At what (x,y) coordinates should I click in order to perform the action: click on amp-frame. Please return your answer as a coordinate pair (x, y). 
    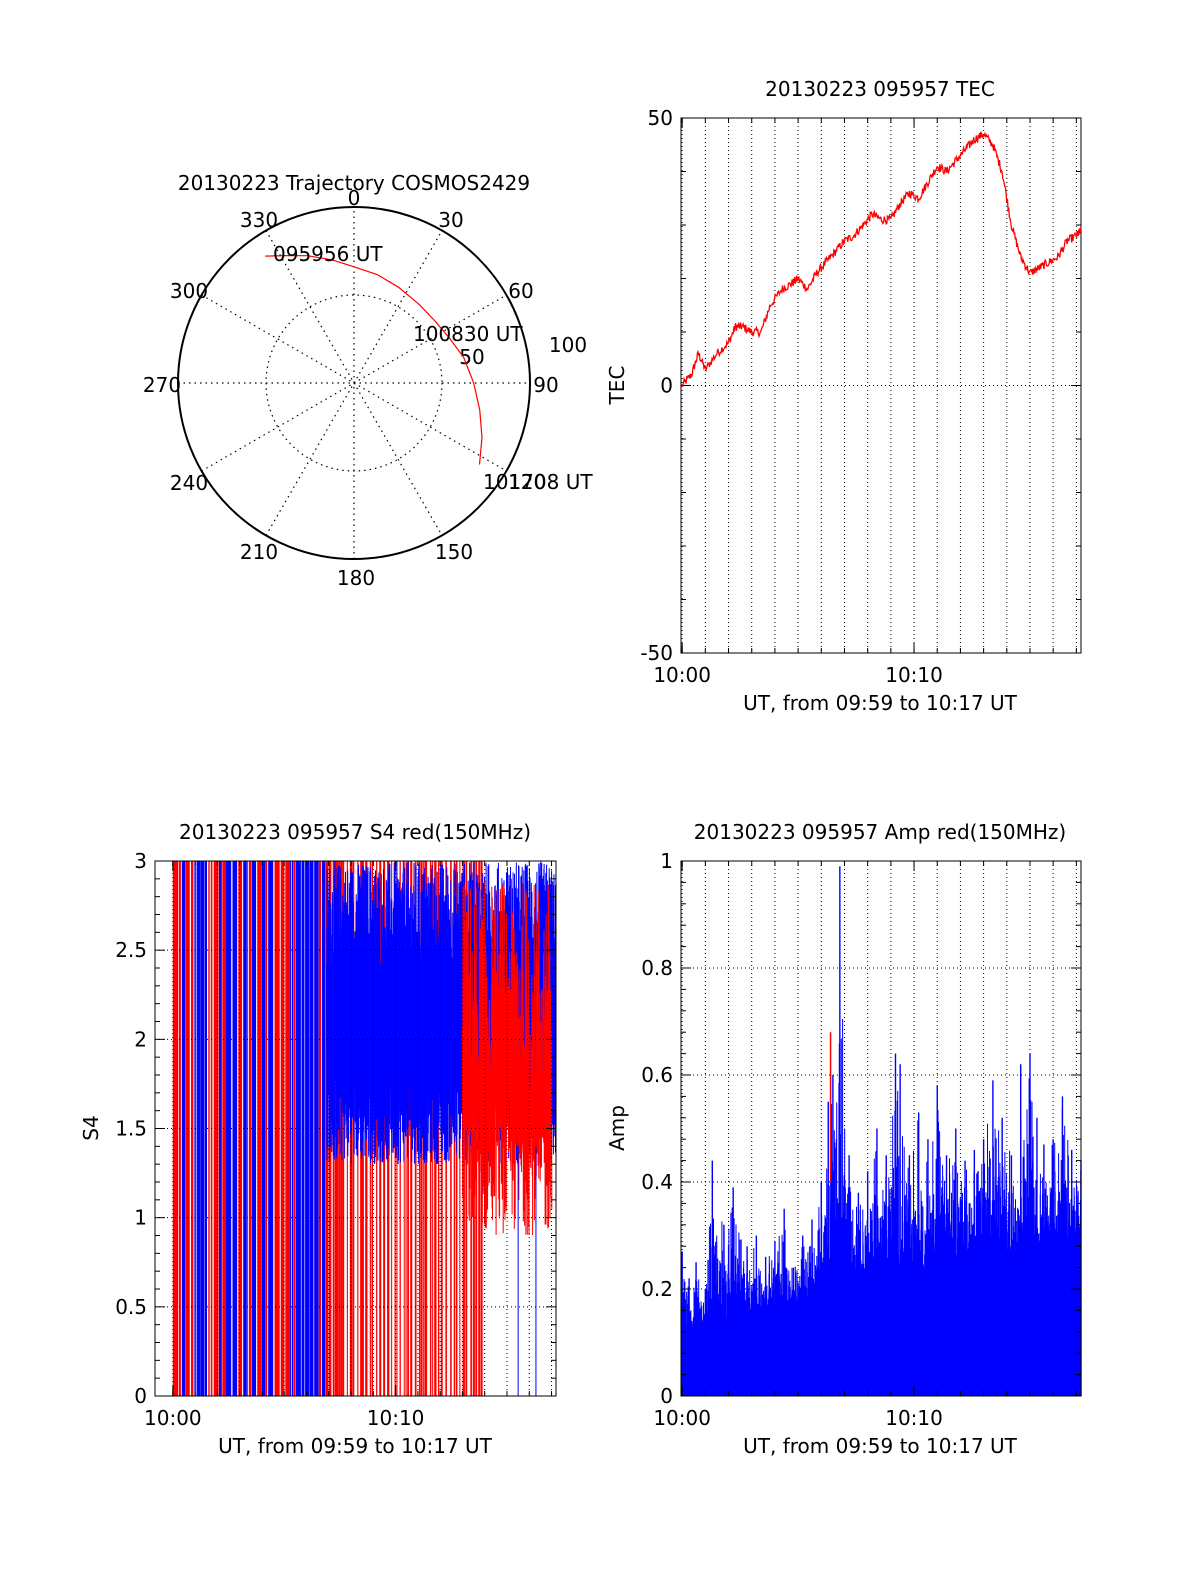
    Looking at the image, I should click on (881, 1128).